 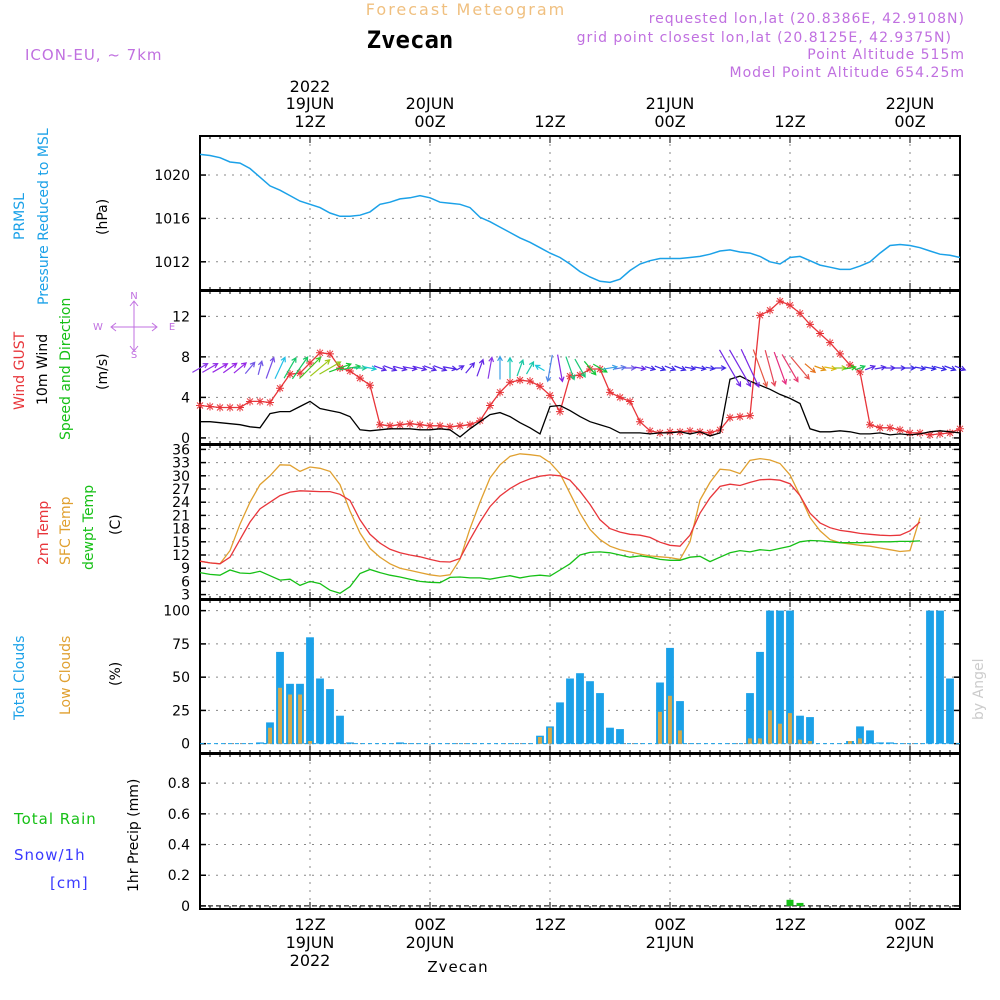 I want to click on wind-arrows, so click(x=579, y=368).